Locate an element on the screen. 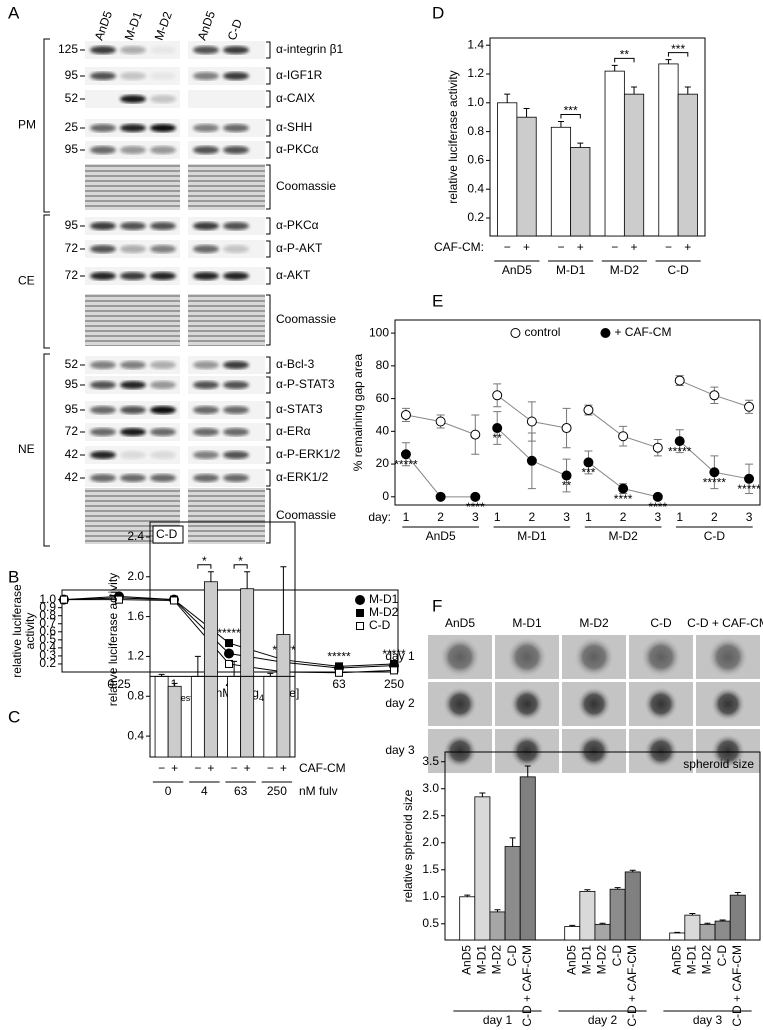  y-tick-label: 1.2 is located at coordinates (475, 73).